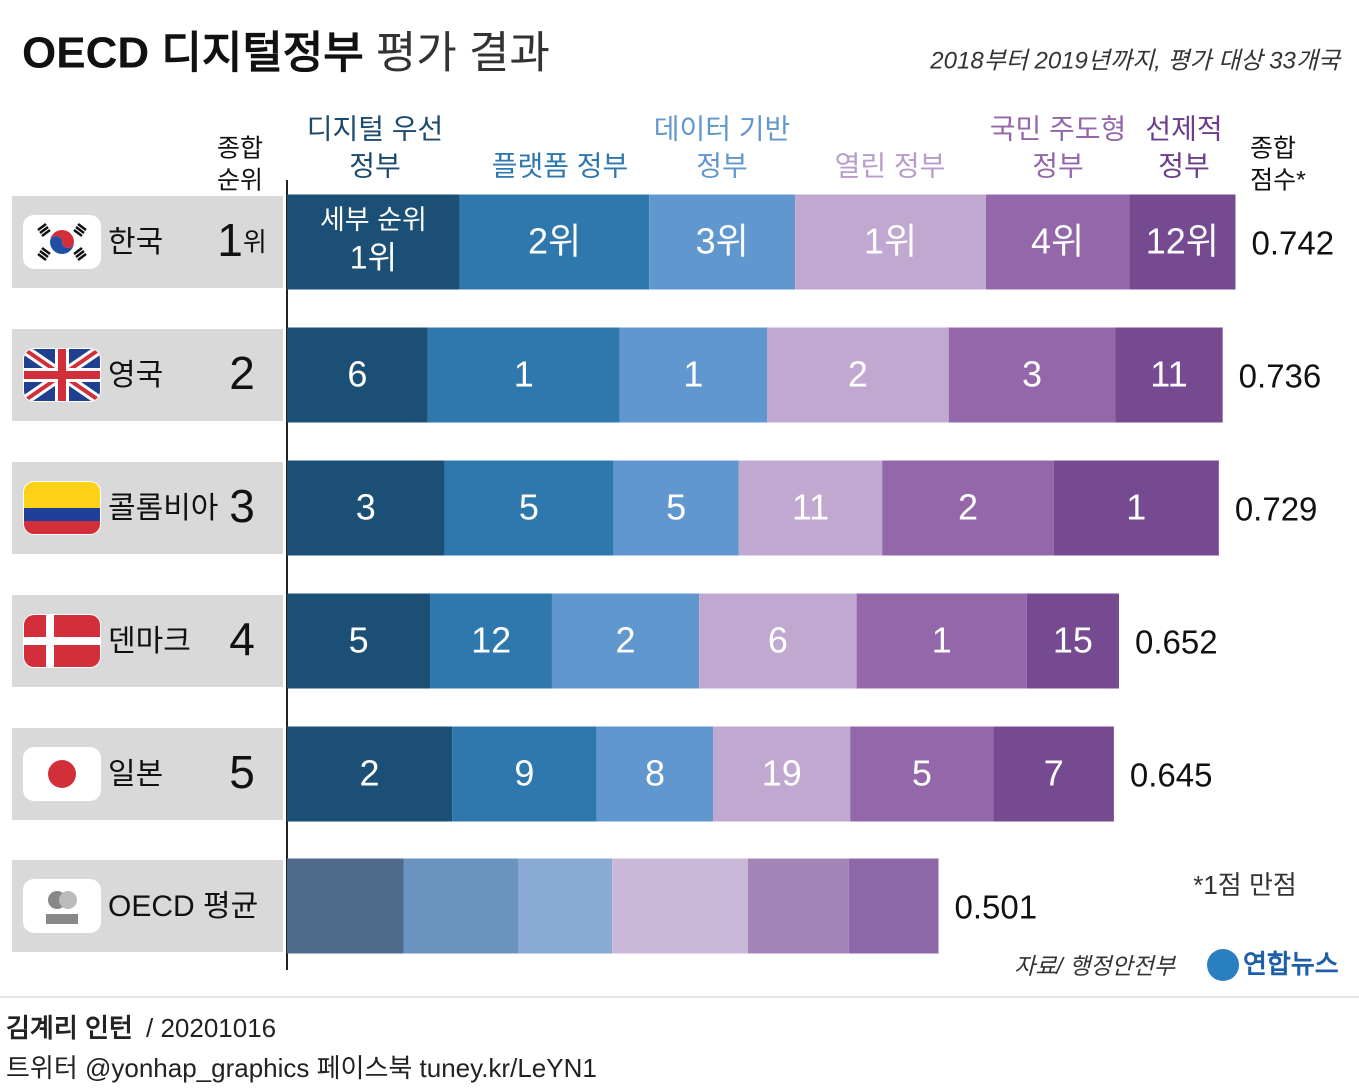 Image resolution: width=1359 pixels, height=1090 pixels. Describe the element at coordinates (211, 1028) in the screenshot. I see `date: / 20201016` at that location.